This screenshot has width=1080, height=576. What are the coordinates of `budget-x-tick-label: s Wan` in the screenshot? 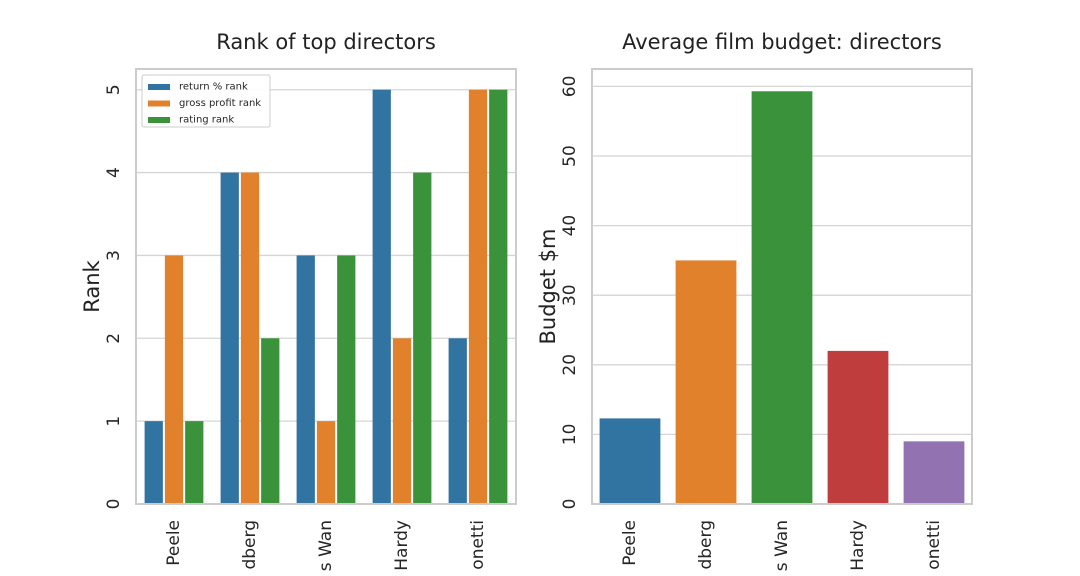 It's located at (782, 545).